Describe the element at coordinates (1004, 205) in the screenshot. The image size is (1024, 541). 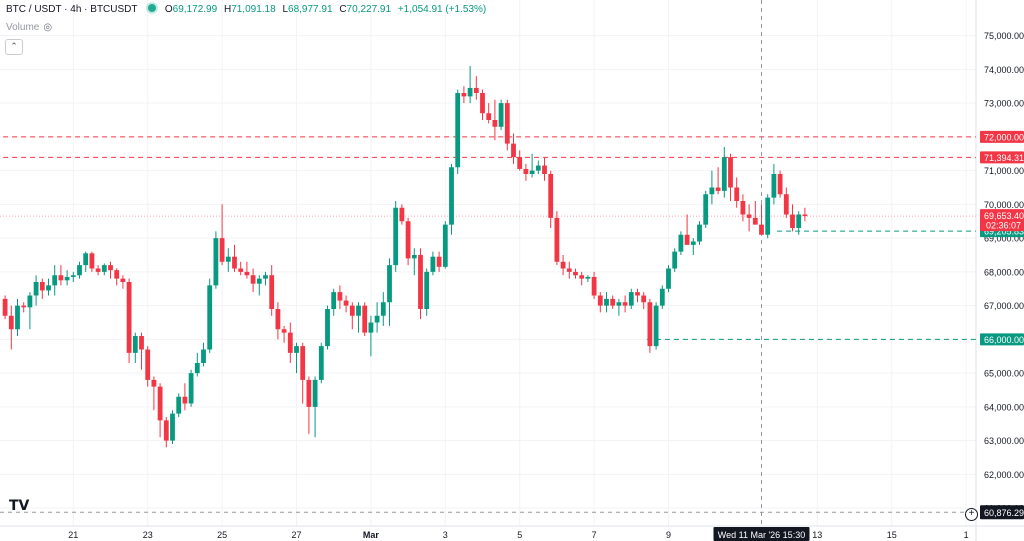
I see `price-tick-label: 70,000.00` at that location.